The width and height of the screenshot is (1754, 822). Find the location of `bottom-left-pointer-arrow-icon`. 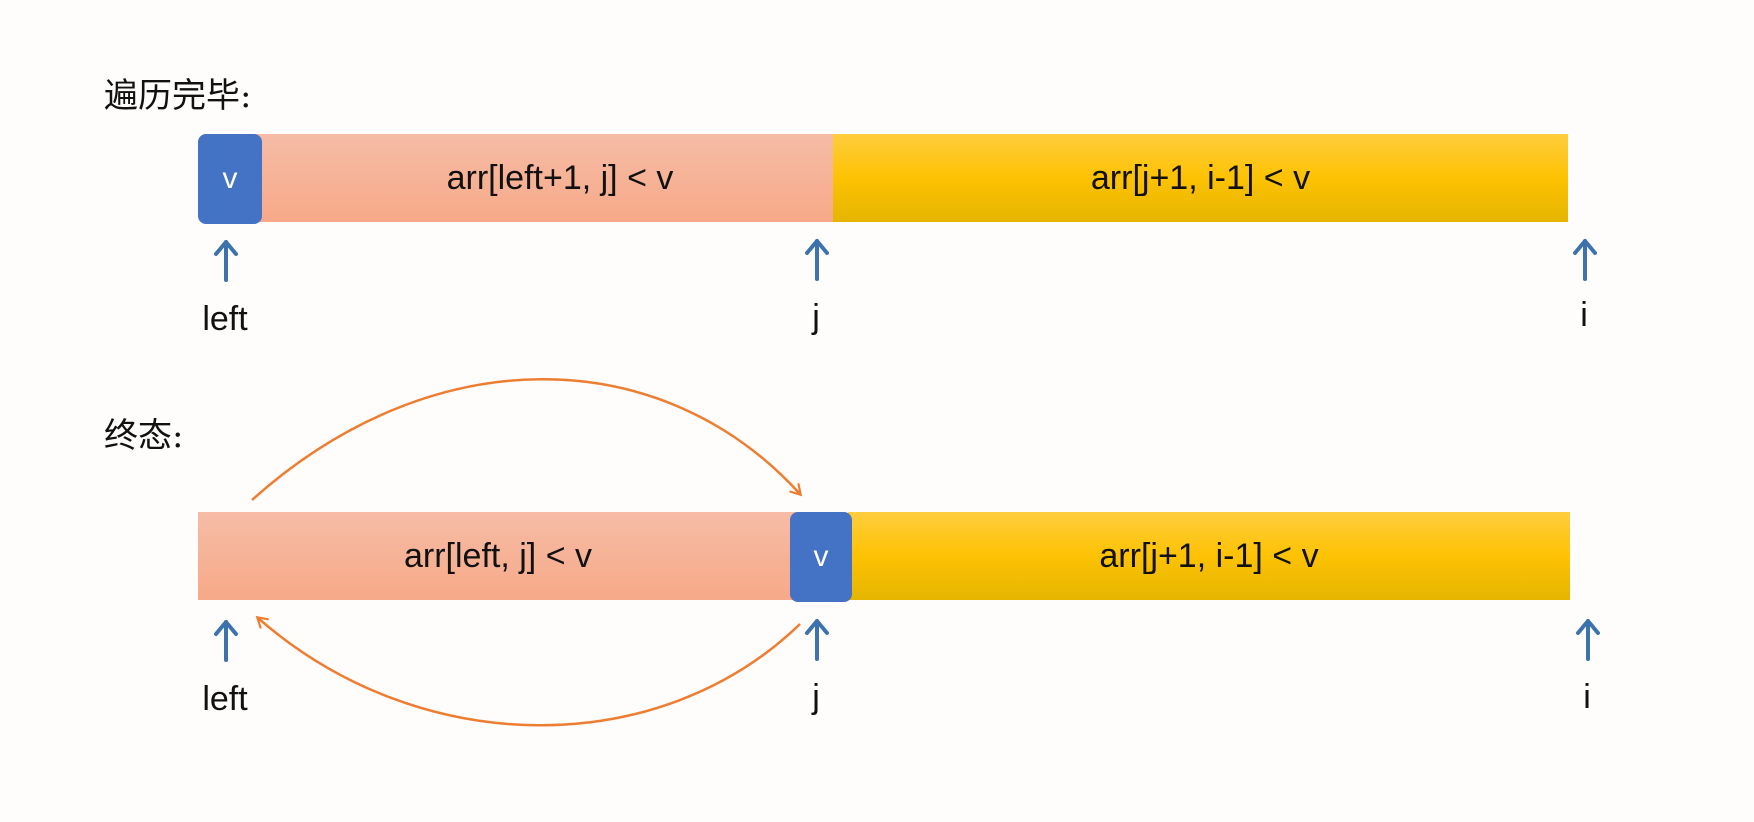

bottom-left-pointer-arrow-icon is located at coordinates (226, 641).